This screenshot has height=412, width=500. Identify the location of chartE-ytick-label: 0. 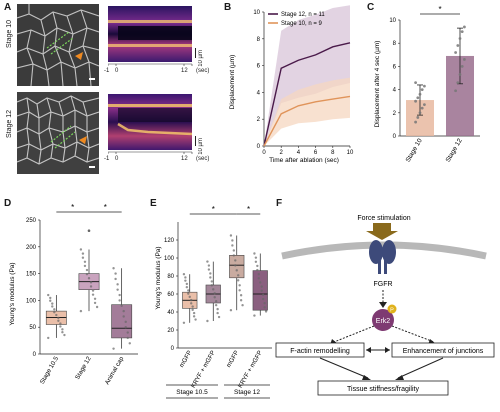
(173, 349).